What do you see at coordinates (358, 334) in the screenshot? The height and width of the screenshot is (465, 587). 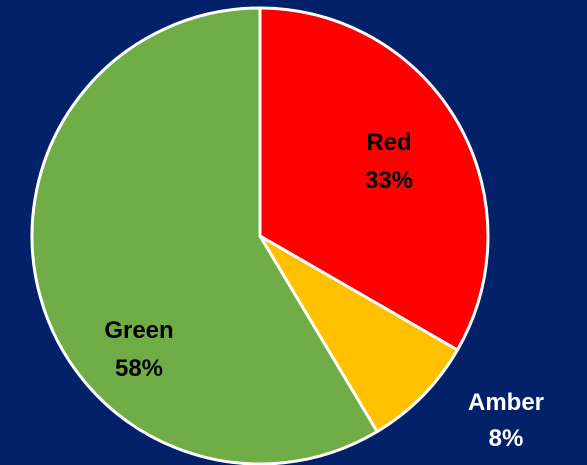 I see `pie-slice-amber` at bounding box center [358, 334].